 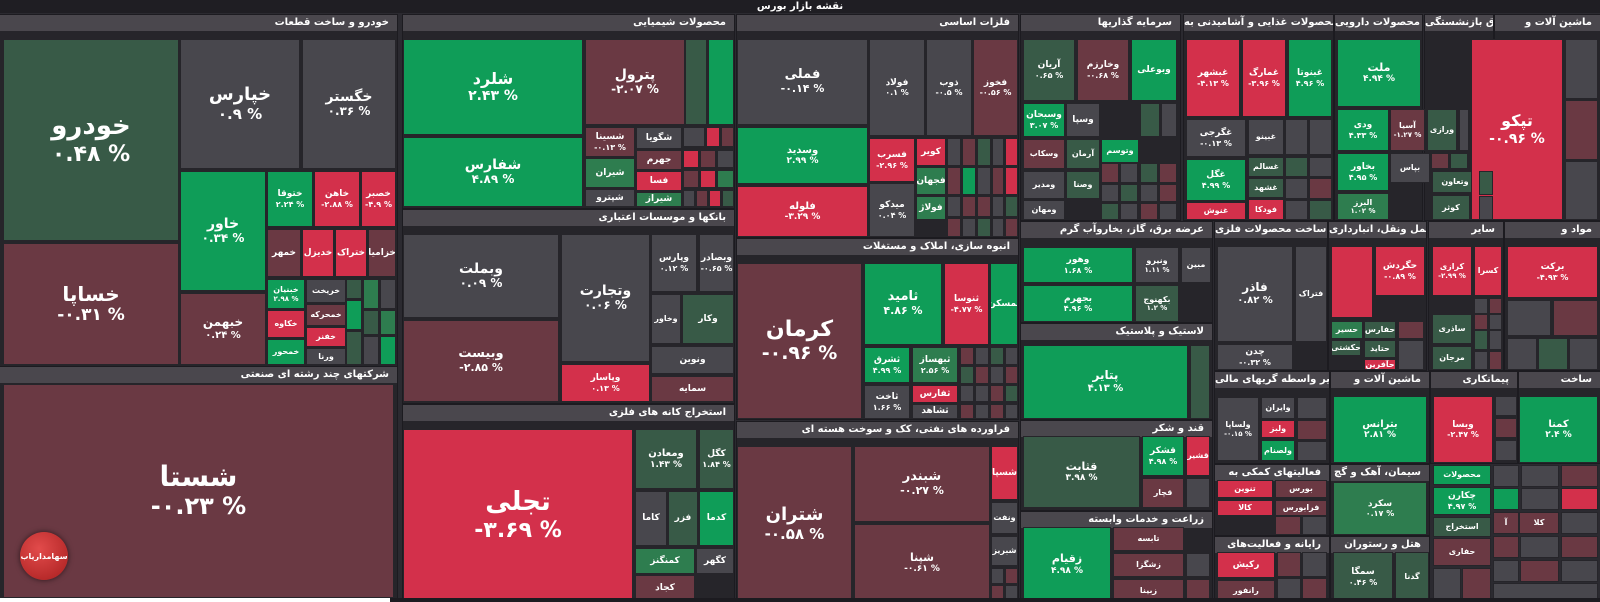 What do you see at coordinates (1517, 129) in the screenshot?
I see `stock-tile: تپکو -٠.٩۶ %` at bounding box center [1517, 129].